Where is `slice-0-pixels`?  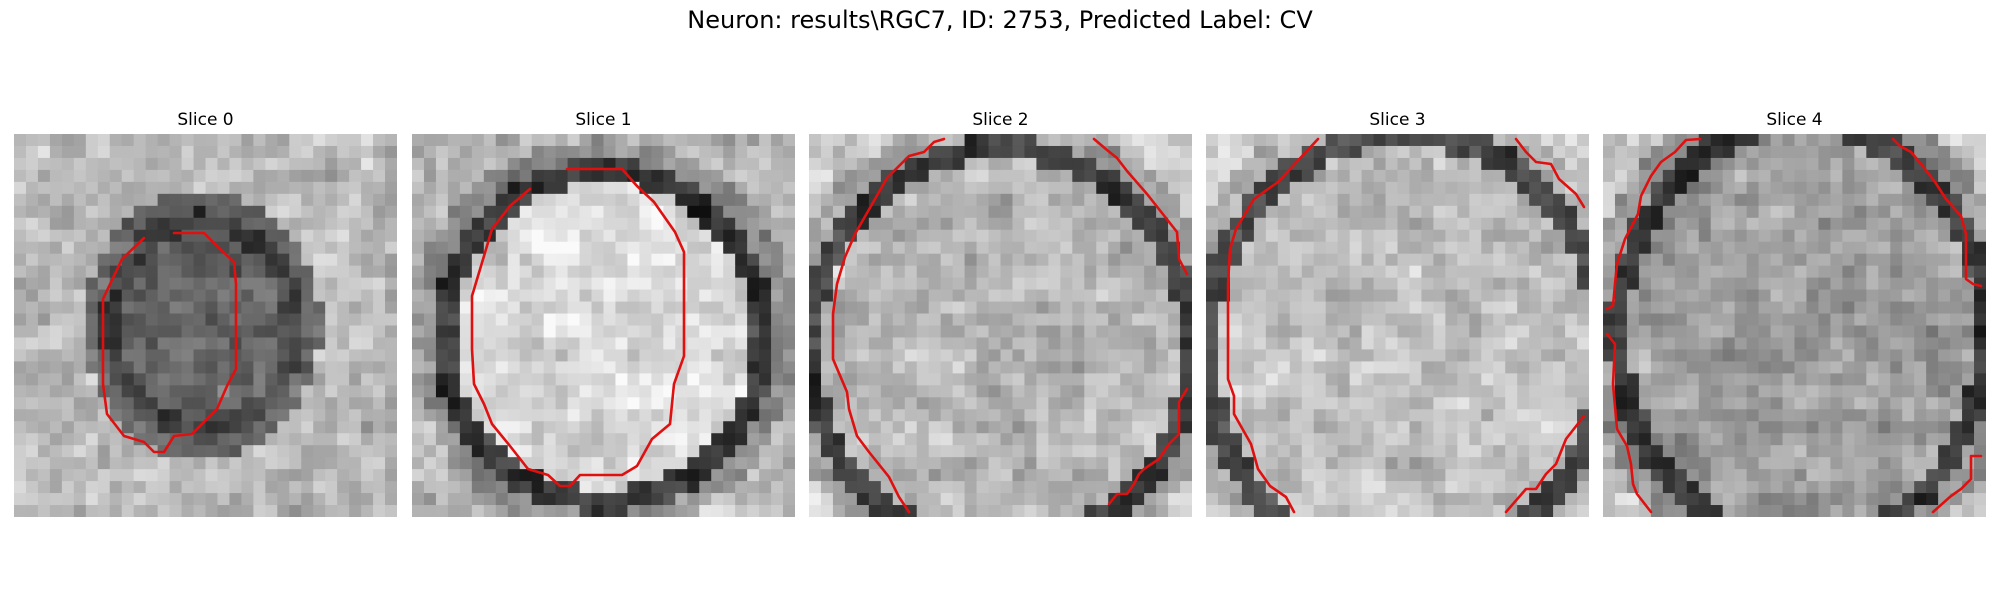 slice-0-pixels is located at coordinates (205, 325).